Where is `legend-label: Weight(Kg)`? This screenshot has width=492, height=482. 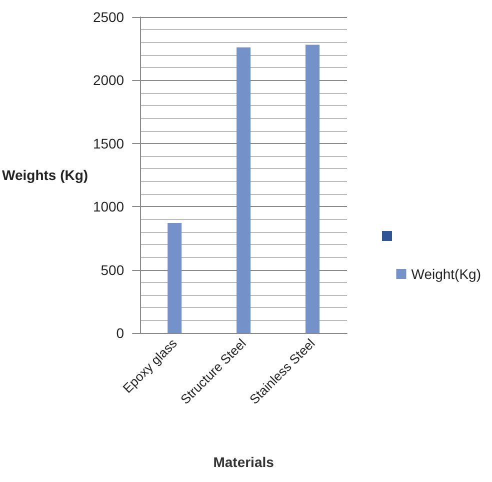
legend-label: Weight(Kg) is located at coordinates (446, 274).